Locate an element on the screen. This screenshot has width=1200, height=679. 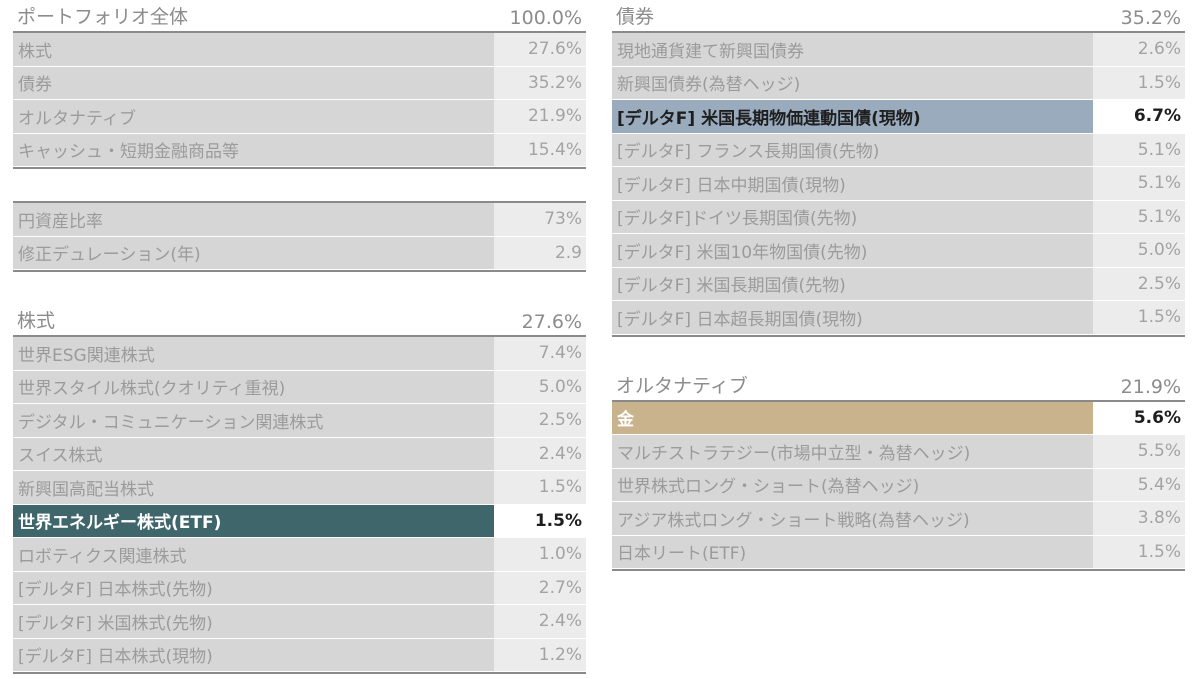
row-value: 21.9% is located at coordinates (540, 116).